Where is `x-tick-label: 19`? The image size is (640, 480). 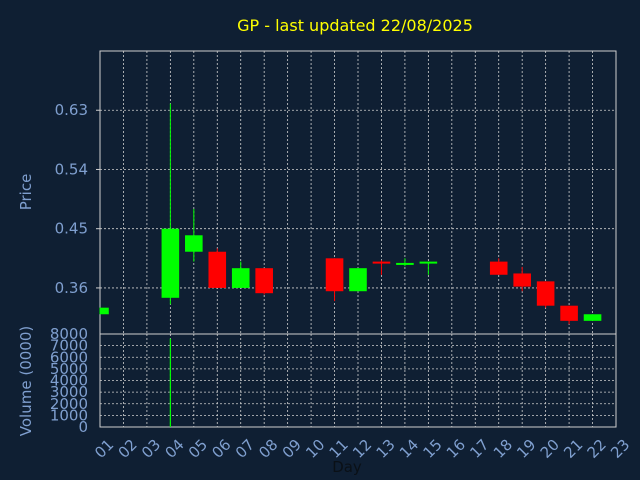 x-tick-label: 19 is located at coordinates (526, 449).